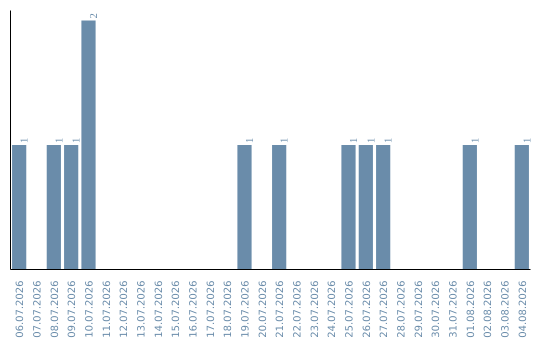 The height and width of the screenshot is (340, 540). Describe the element at coordinates (488, 309) in the screenshot. I see `x-tick-label: 02.08.2026` at that location.